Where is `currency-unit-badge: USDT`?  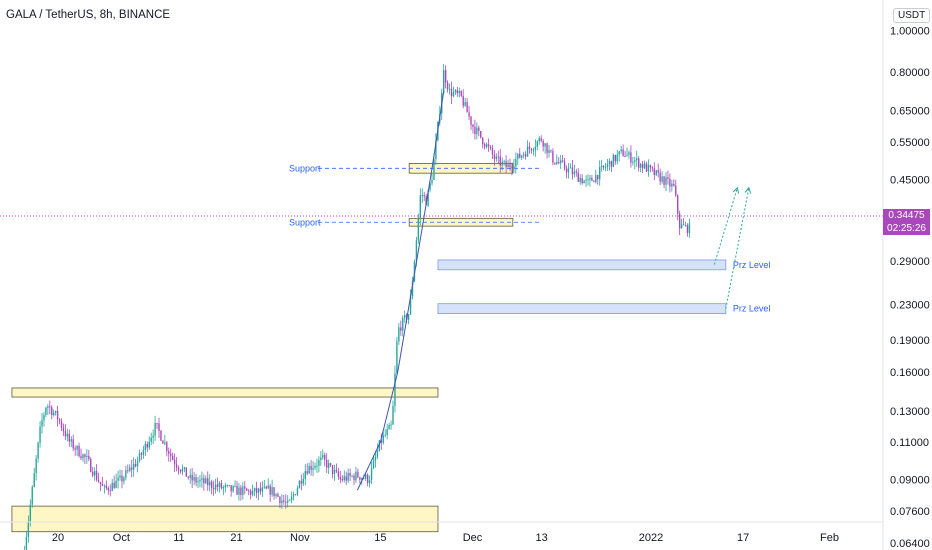 currency-unit-badge: USDT is located at coordinates (912, 15).